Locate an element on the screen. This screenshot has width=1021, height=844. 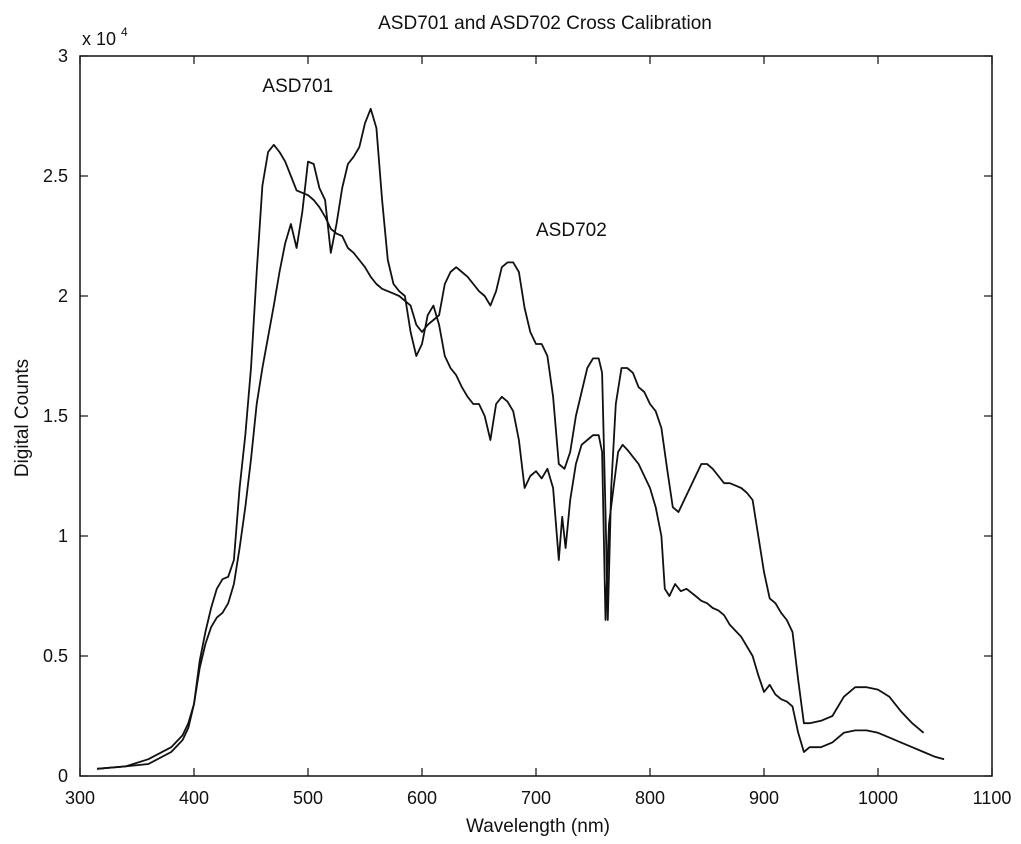
series-label-asd701: ASD701 is located at coordinates (297, 86).